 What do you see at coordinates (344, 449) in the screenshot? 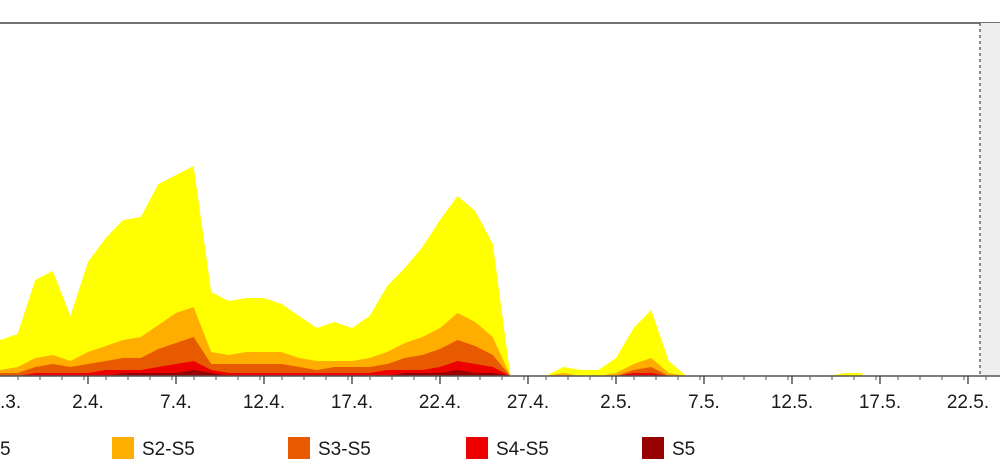
I see `legend-label: S3-S5` at bounding box center [344, 449].